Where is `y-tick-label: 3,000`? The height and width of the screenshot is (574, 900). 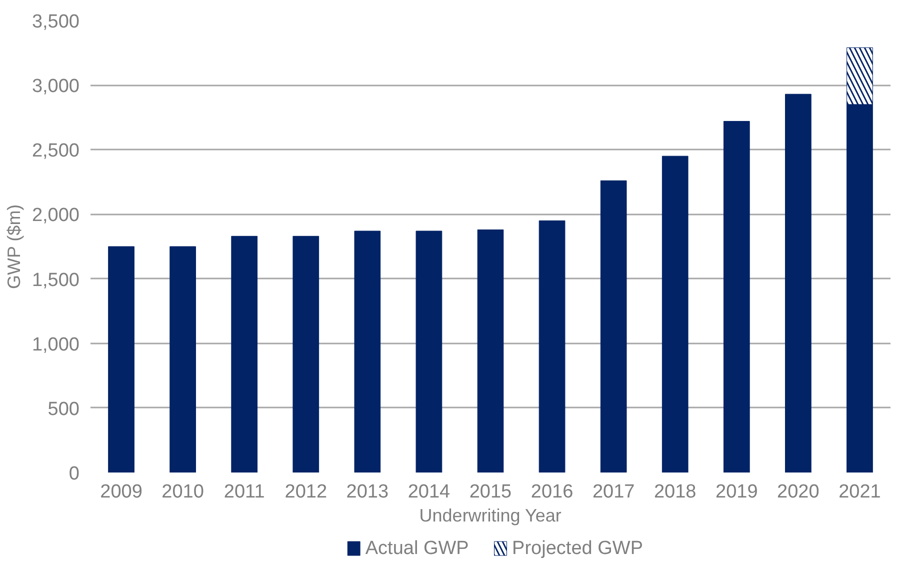 y-tick-label: 3,000 is located at coordinates (56, 87).